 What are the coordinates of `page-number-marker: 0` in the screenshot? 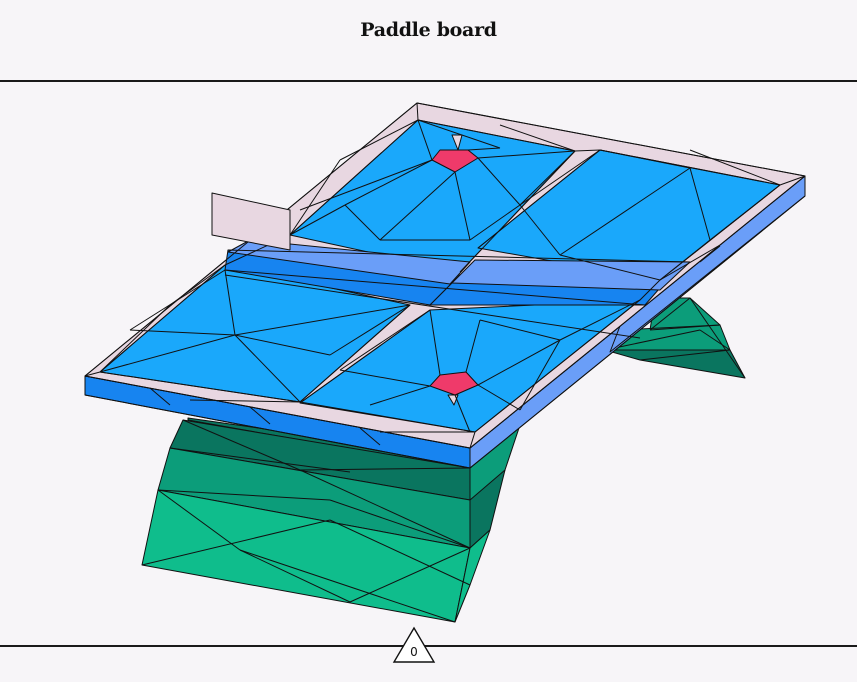 It's located at (414, 644).